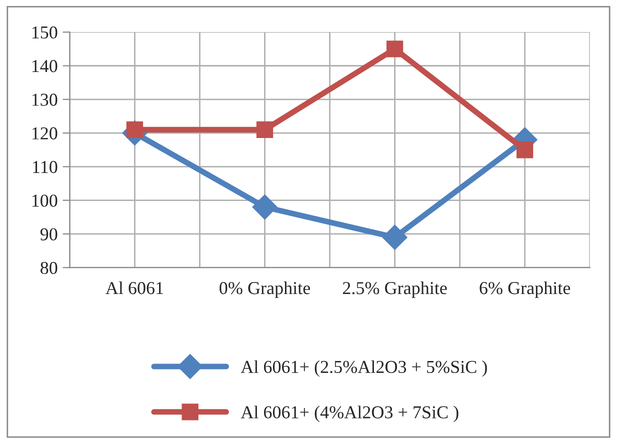  Describe the element at coordinates (394, 289) in the screenshot. I see `x-tick-label: 2.5% Graphite` at that location.